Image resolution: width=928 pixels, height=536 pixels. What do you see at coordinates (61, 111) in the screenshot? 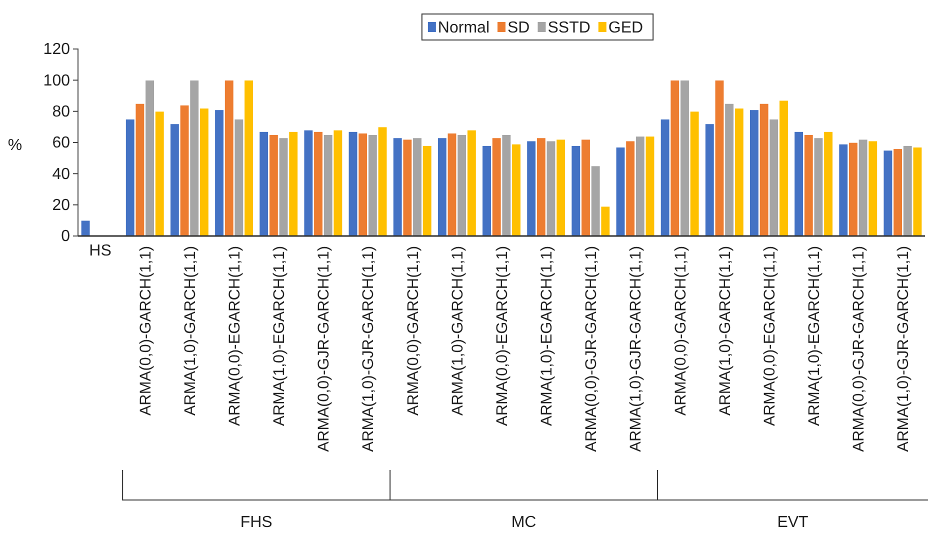
I see `y-tick-label: 80` at bounding box center [61, 111].